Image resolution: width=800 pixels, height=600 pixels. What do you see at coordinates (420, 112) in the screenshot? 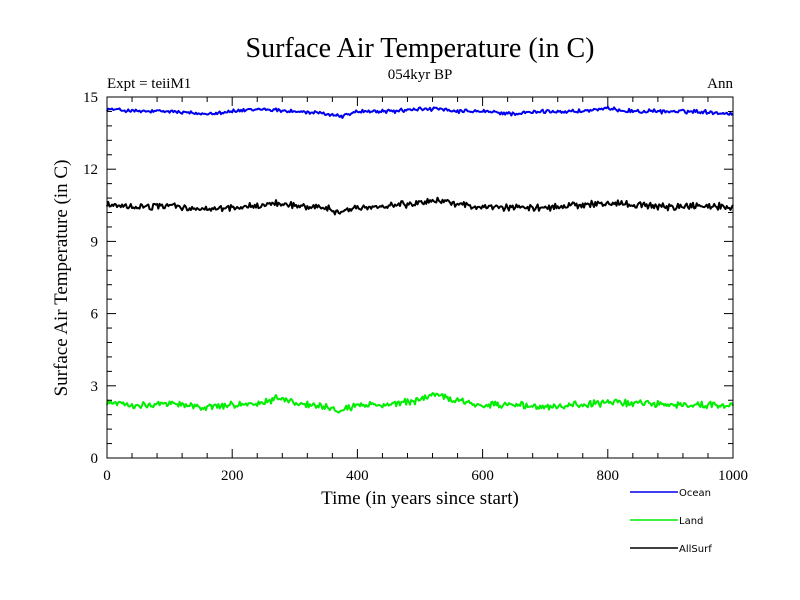
I see `series-line-ocean` at bounding box center [420, 112].